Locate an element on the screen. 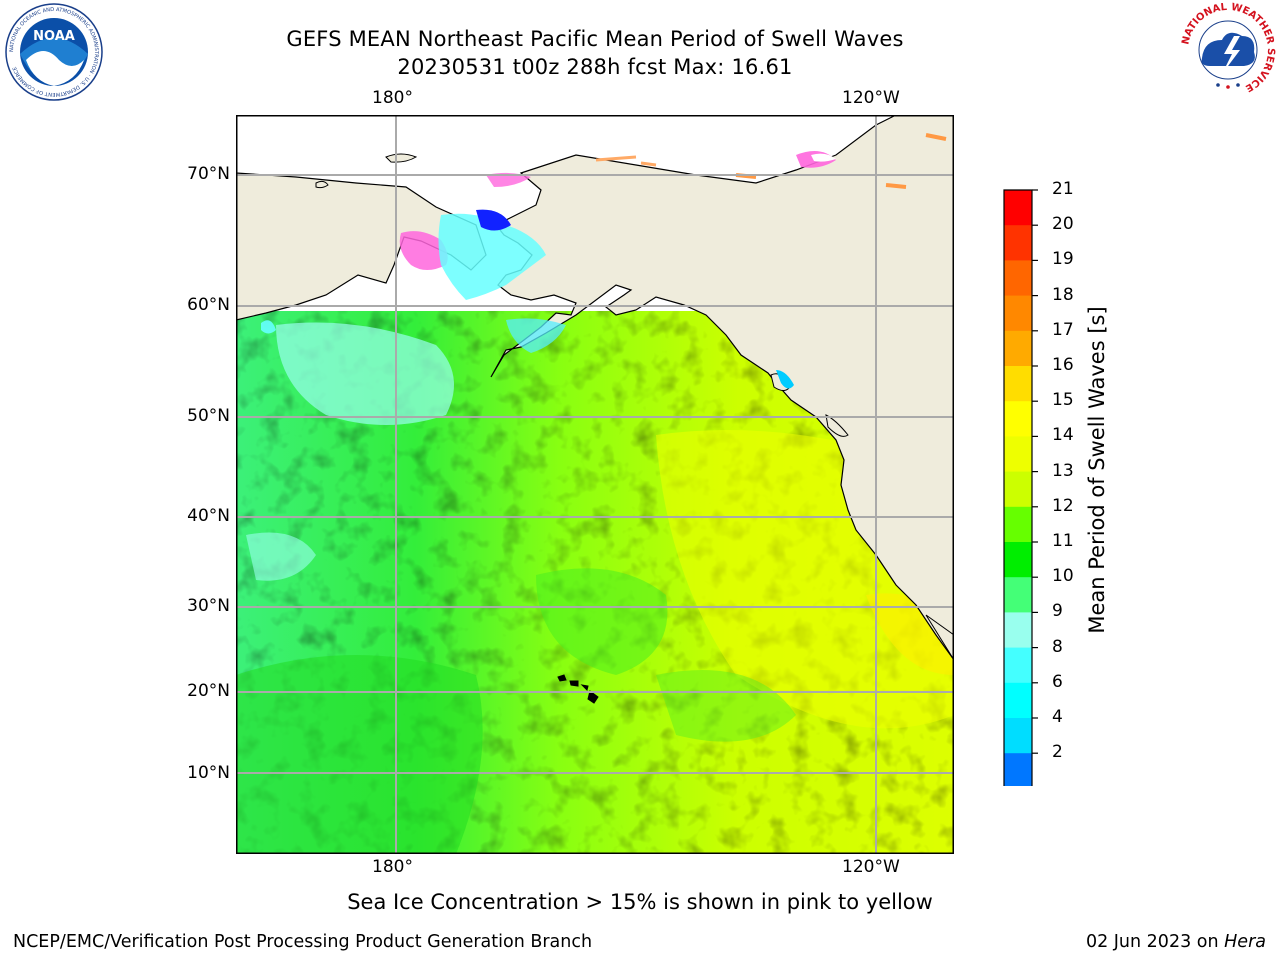 The height and width of the screenshot is (960, 1280). lon-label-bottom-120w: 120°W is located at coordinates (871, 867).